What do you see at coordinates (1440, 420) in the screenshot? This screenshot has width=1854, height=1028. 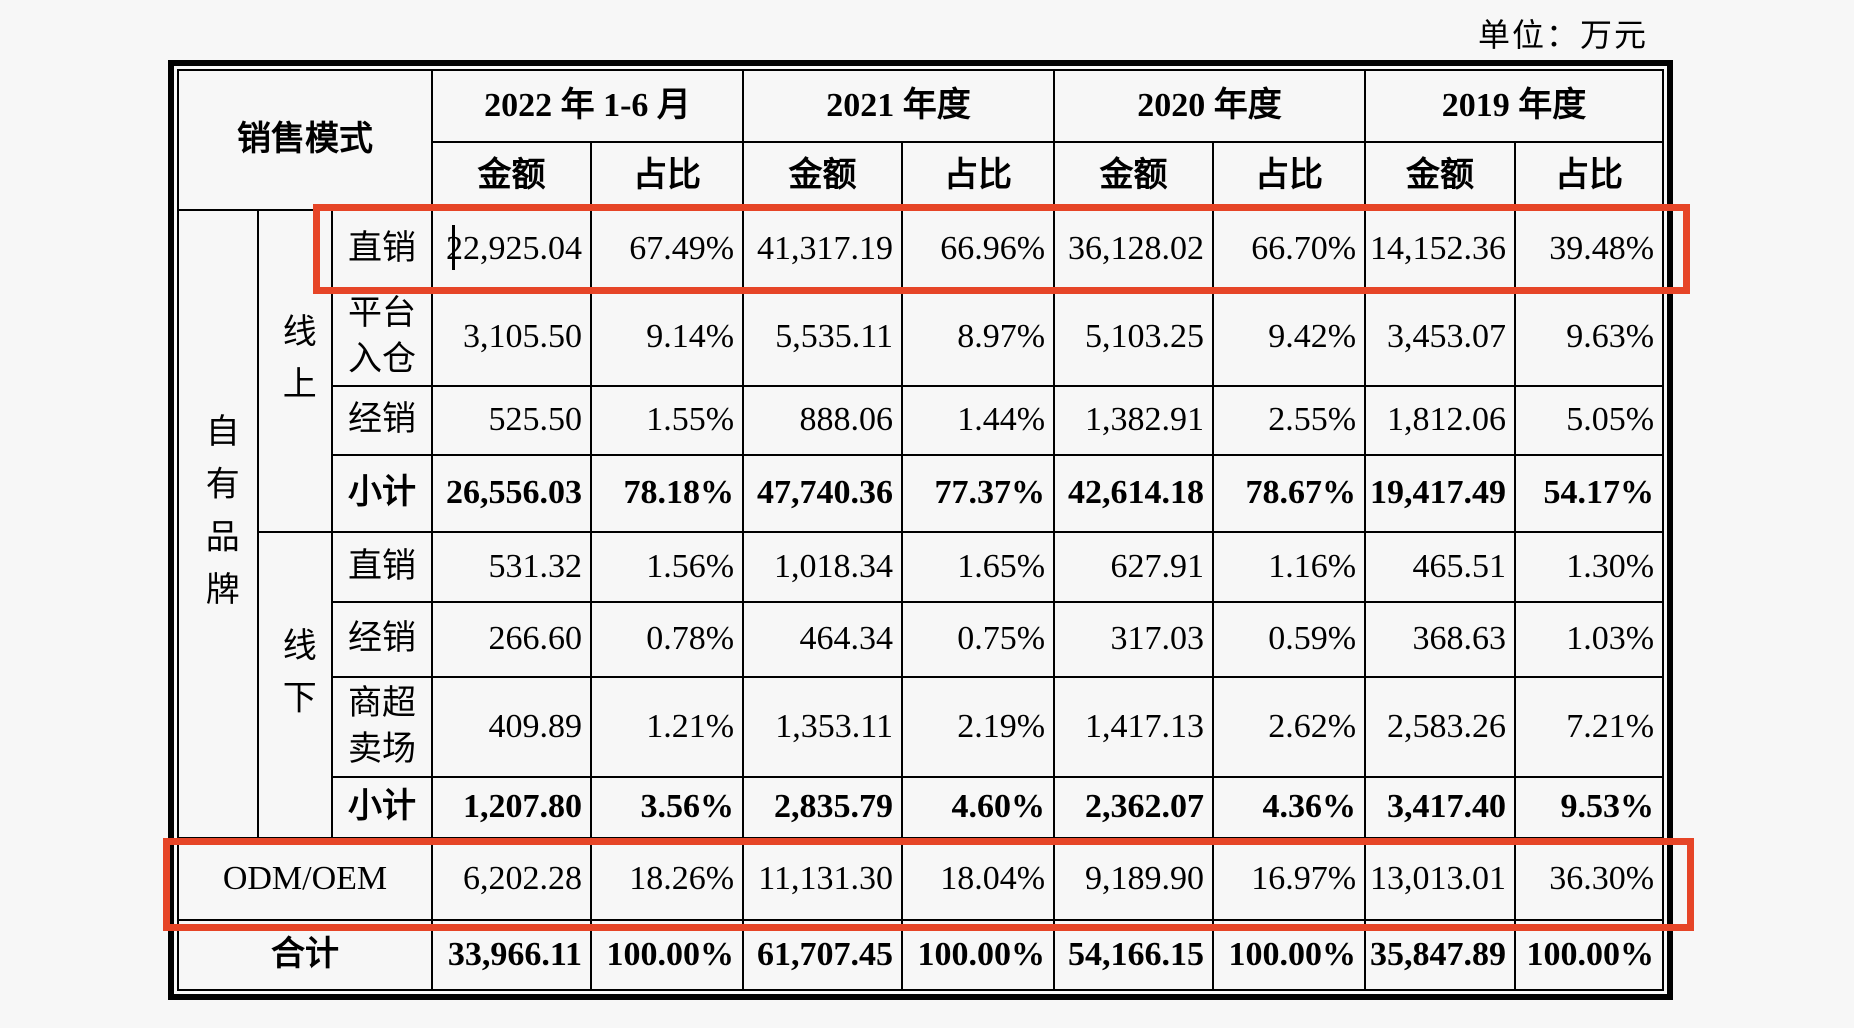 I see `value-cell: 1,812.06` at bounding box center [1440, 420].